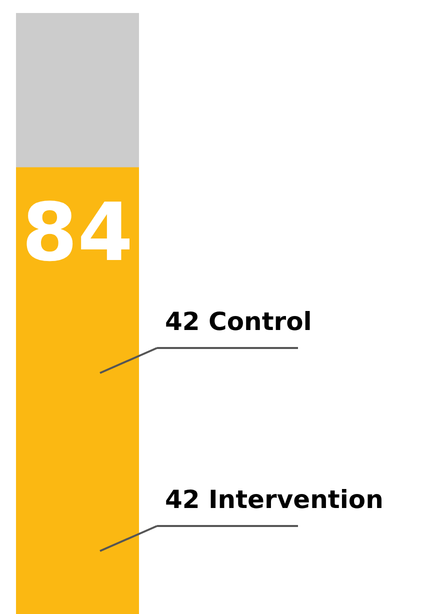 The width and height of the screenshot is (431, 614). Describe the element at coordinates (274, 499) in the screenshot. I see `text: 42 Intervention` at that location.